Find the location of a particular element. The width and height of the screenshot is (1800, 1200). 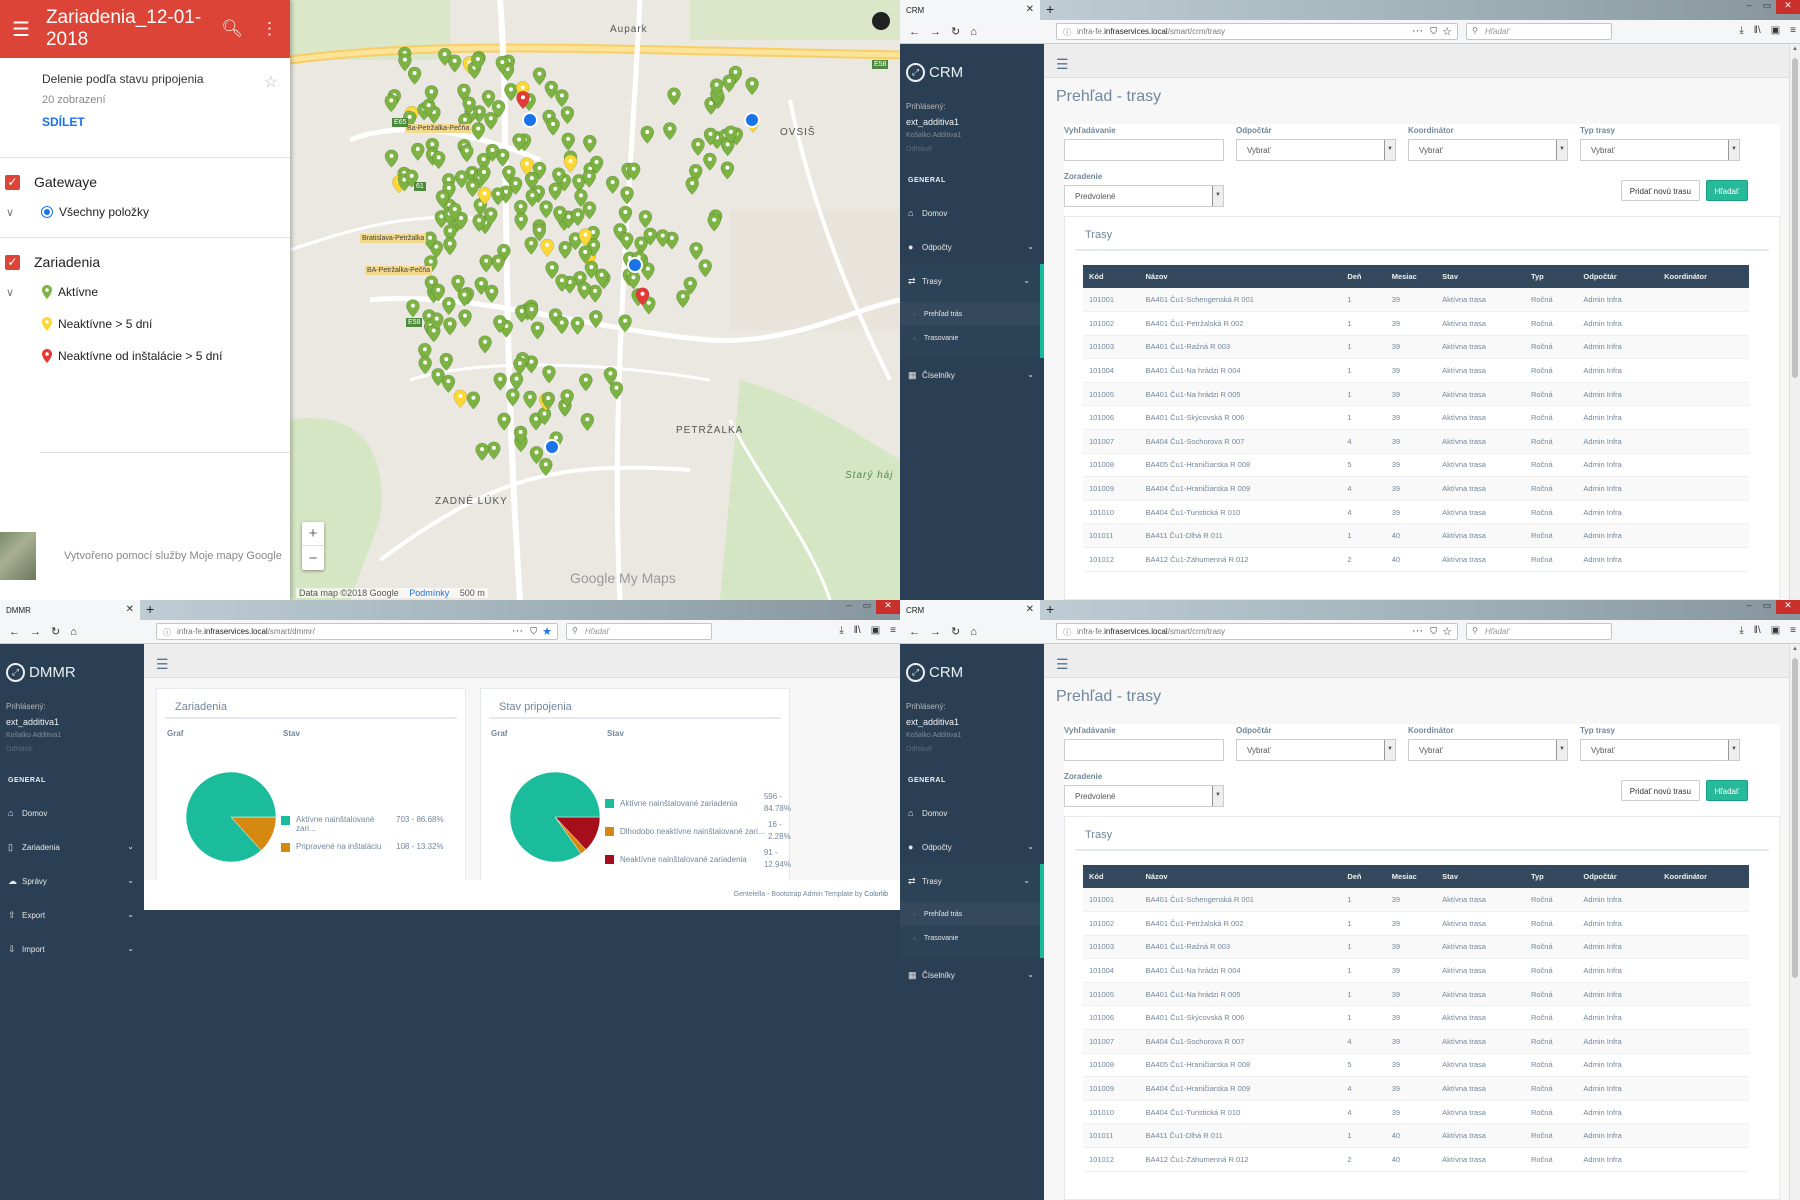

close-window-icon: ✕ is located at coordinates (1788, 7).